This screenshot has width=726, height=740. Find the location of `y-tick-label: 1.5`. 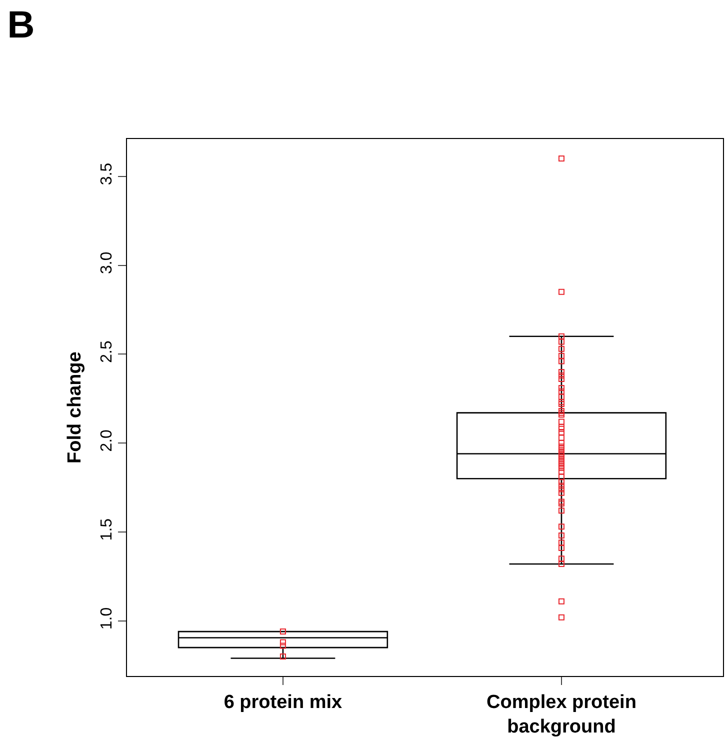

y-tick-label: 1.5 is located at coordinates (107, 529).